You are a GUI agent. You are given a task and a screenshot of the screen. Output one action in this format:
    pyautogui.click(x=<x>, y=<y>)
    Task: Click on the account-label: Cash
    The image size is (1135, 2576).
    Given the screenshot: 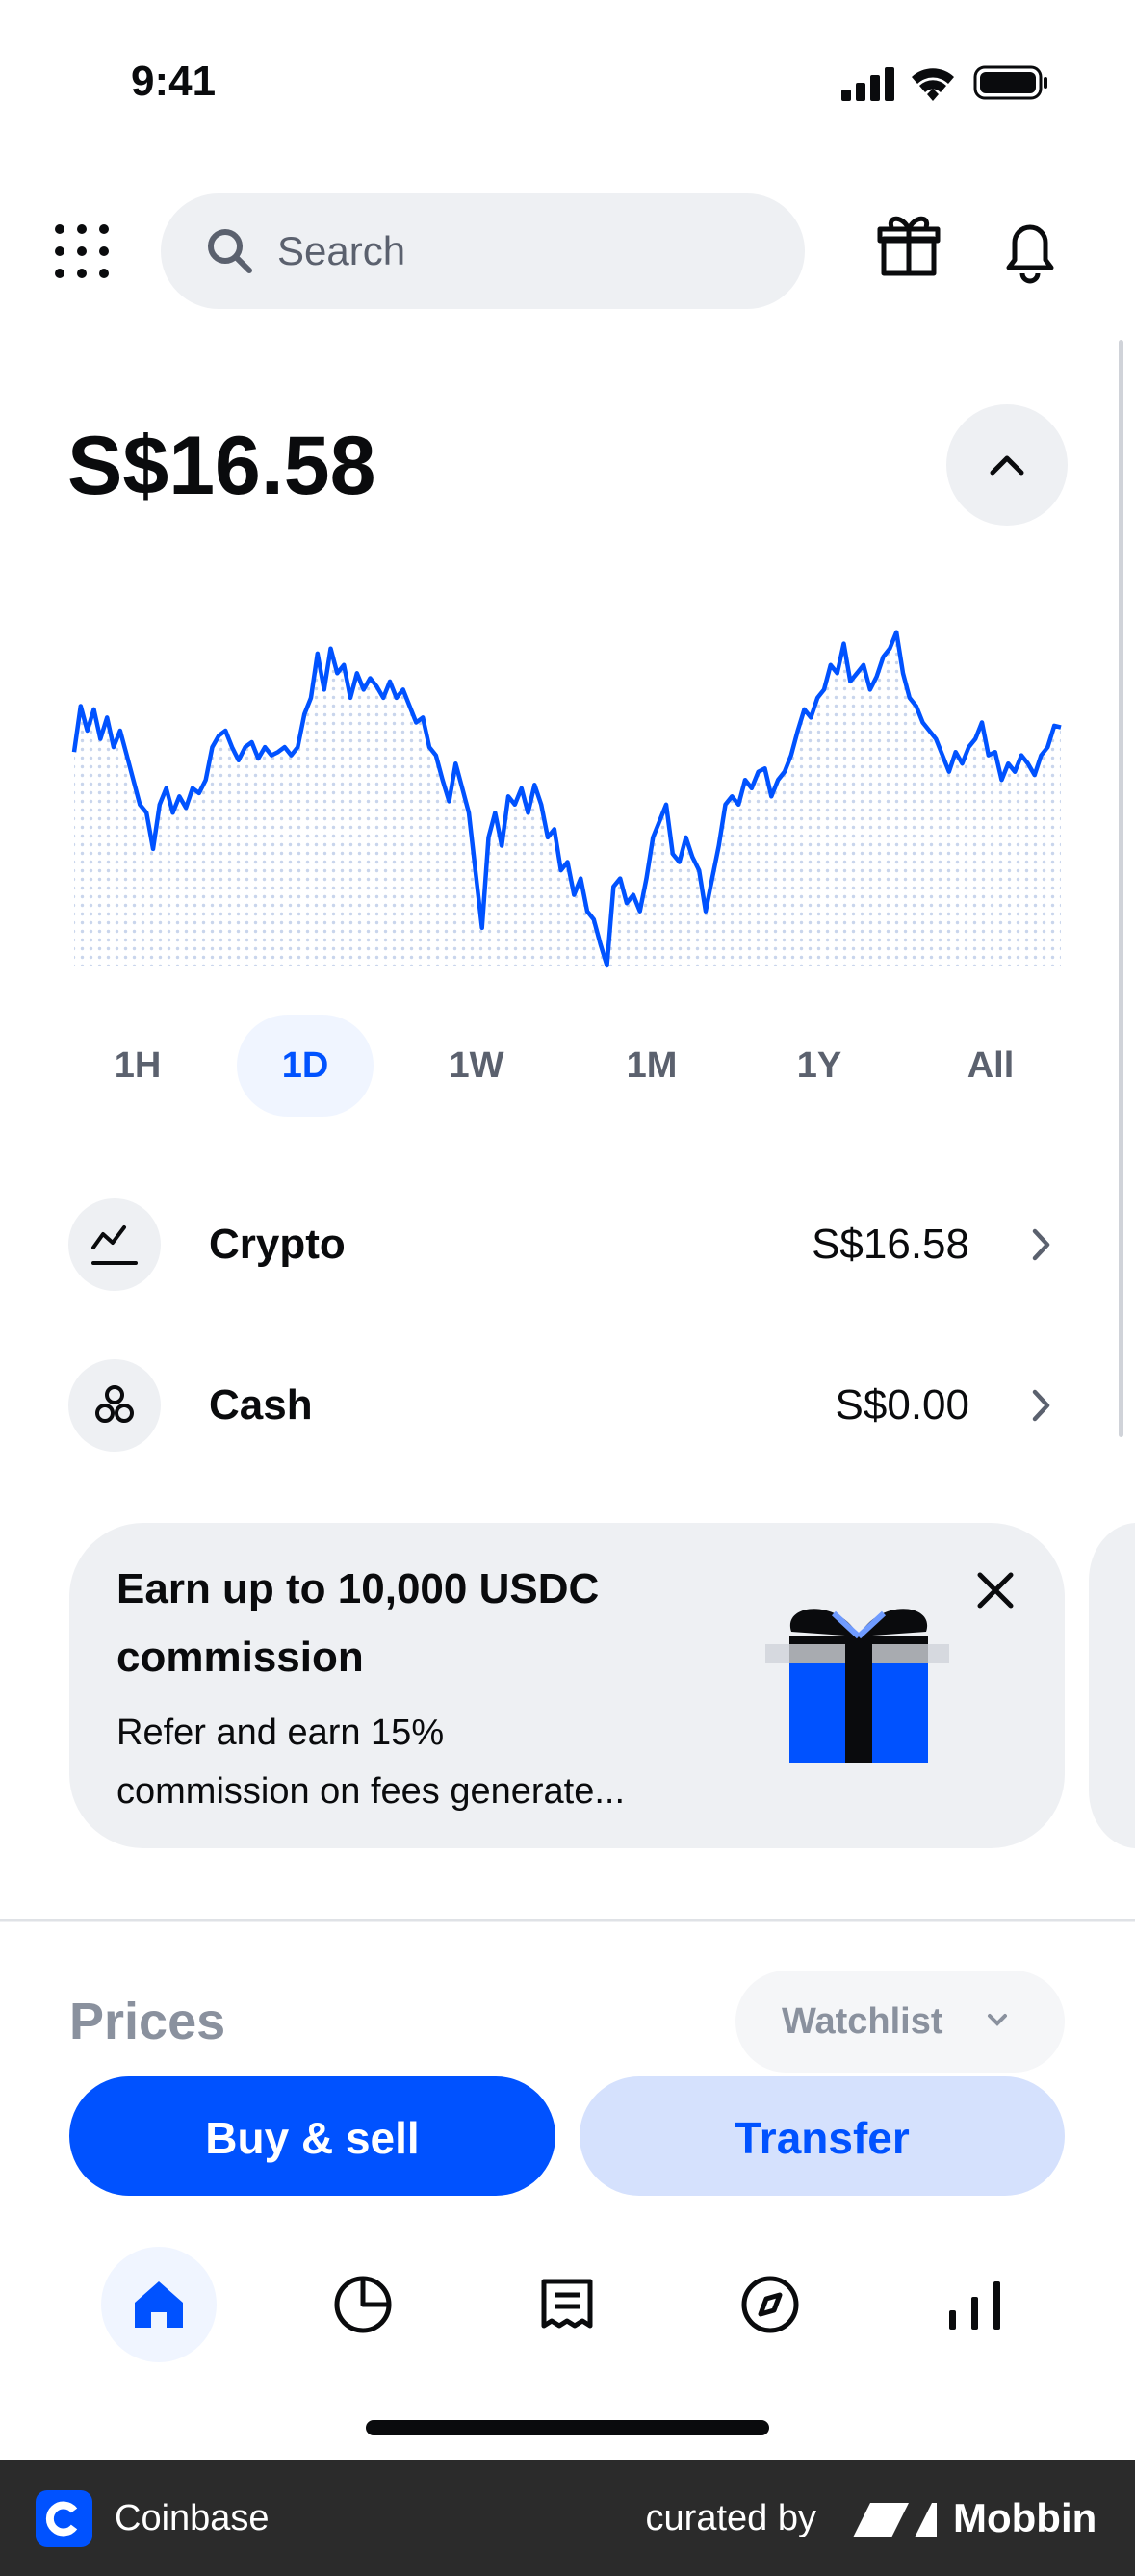 What is the action you would take?
    pyautogui.click(x=261, y=1405)
    